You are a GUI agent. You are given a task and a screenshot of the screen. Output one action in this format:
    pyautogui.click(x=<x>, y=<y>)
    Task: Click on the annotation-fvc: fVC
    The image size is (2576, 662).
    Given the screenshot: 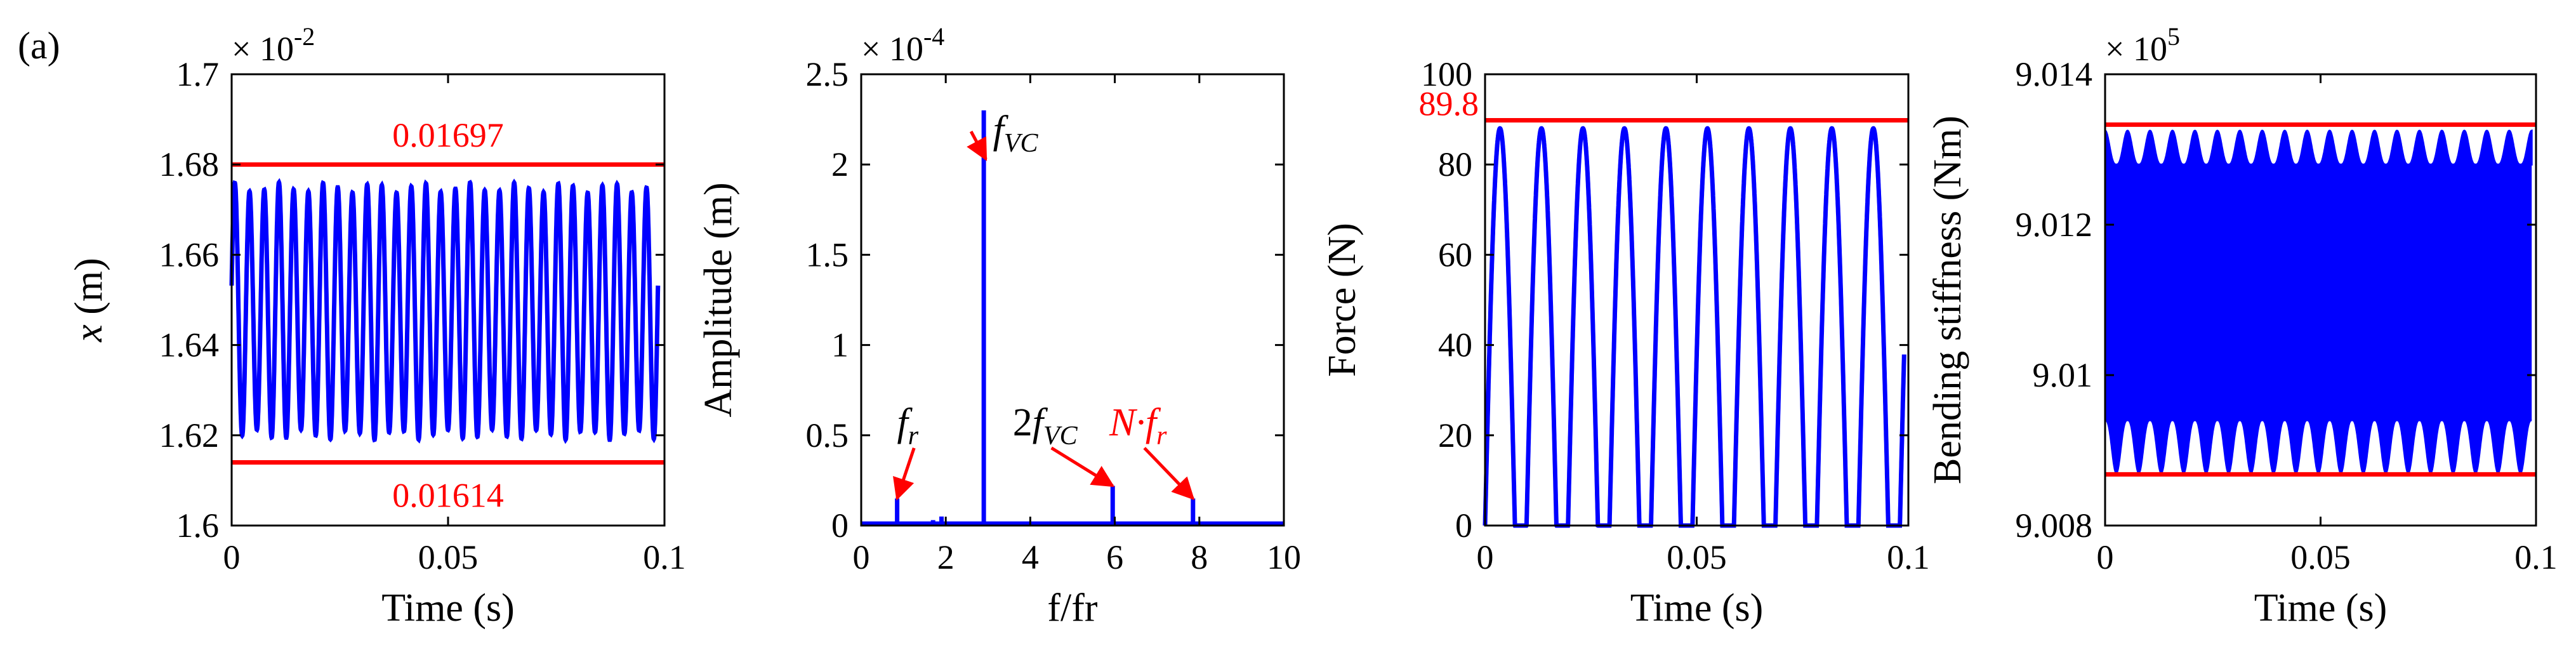 What is the action you would take?
    pyautogui.click(x=1016, y=133)
    